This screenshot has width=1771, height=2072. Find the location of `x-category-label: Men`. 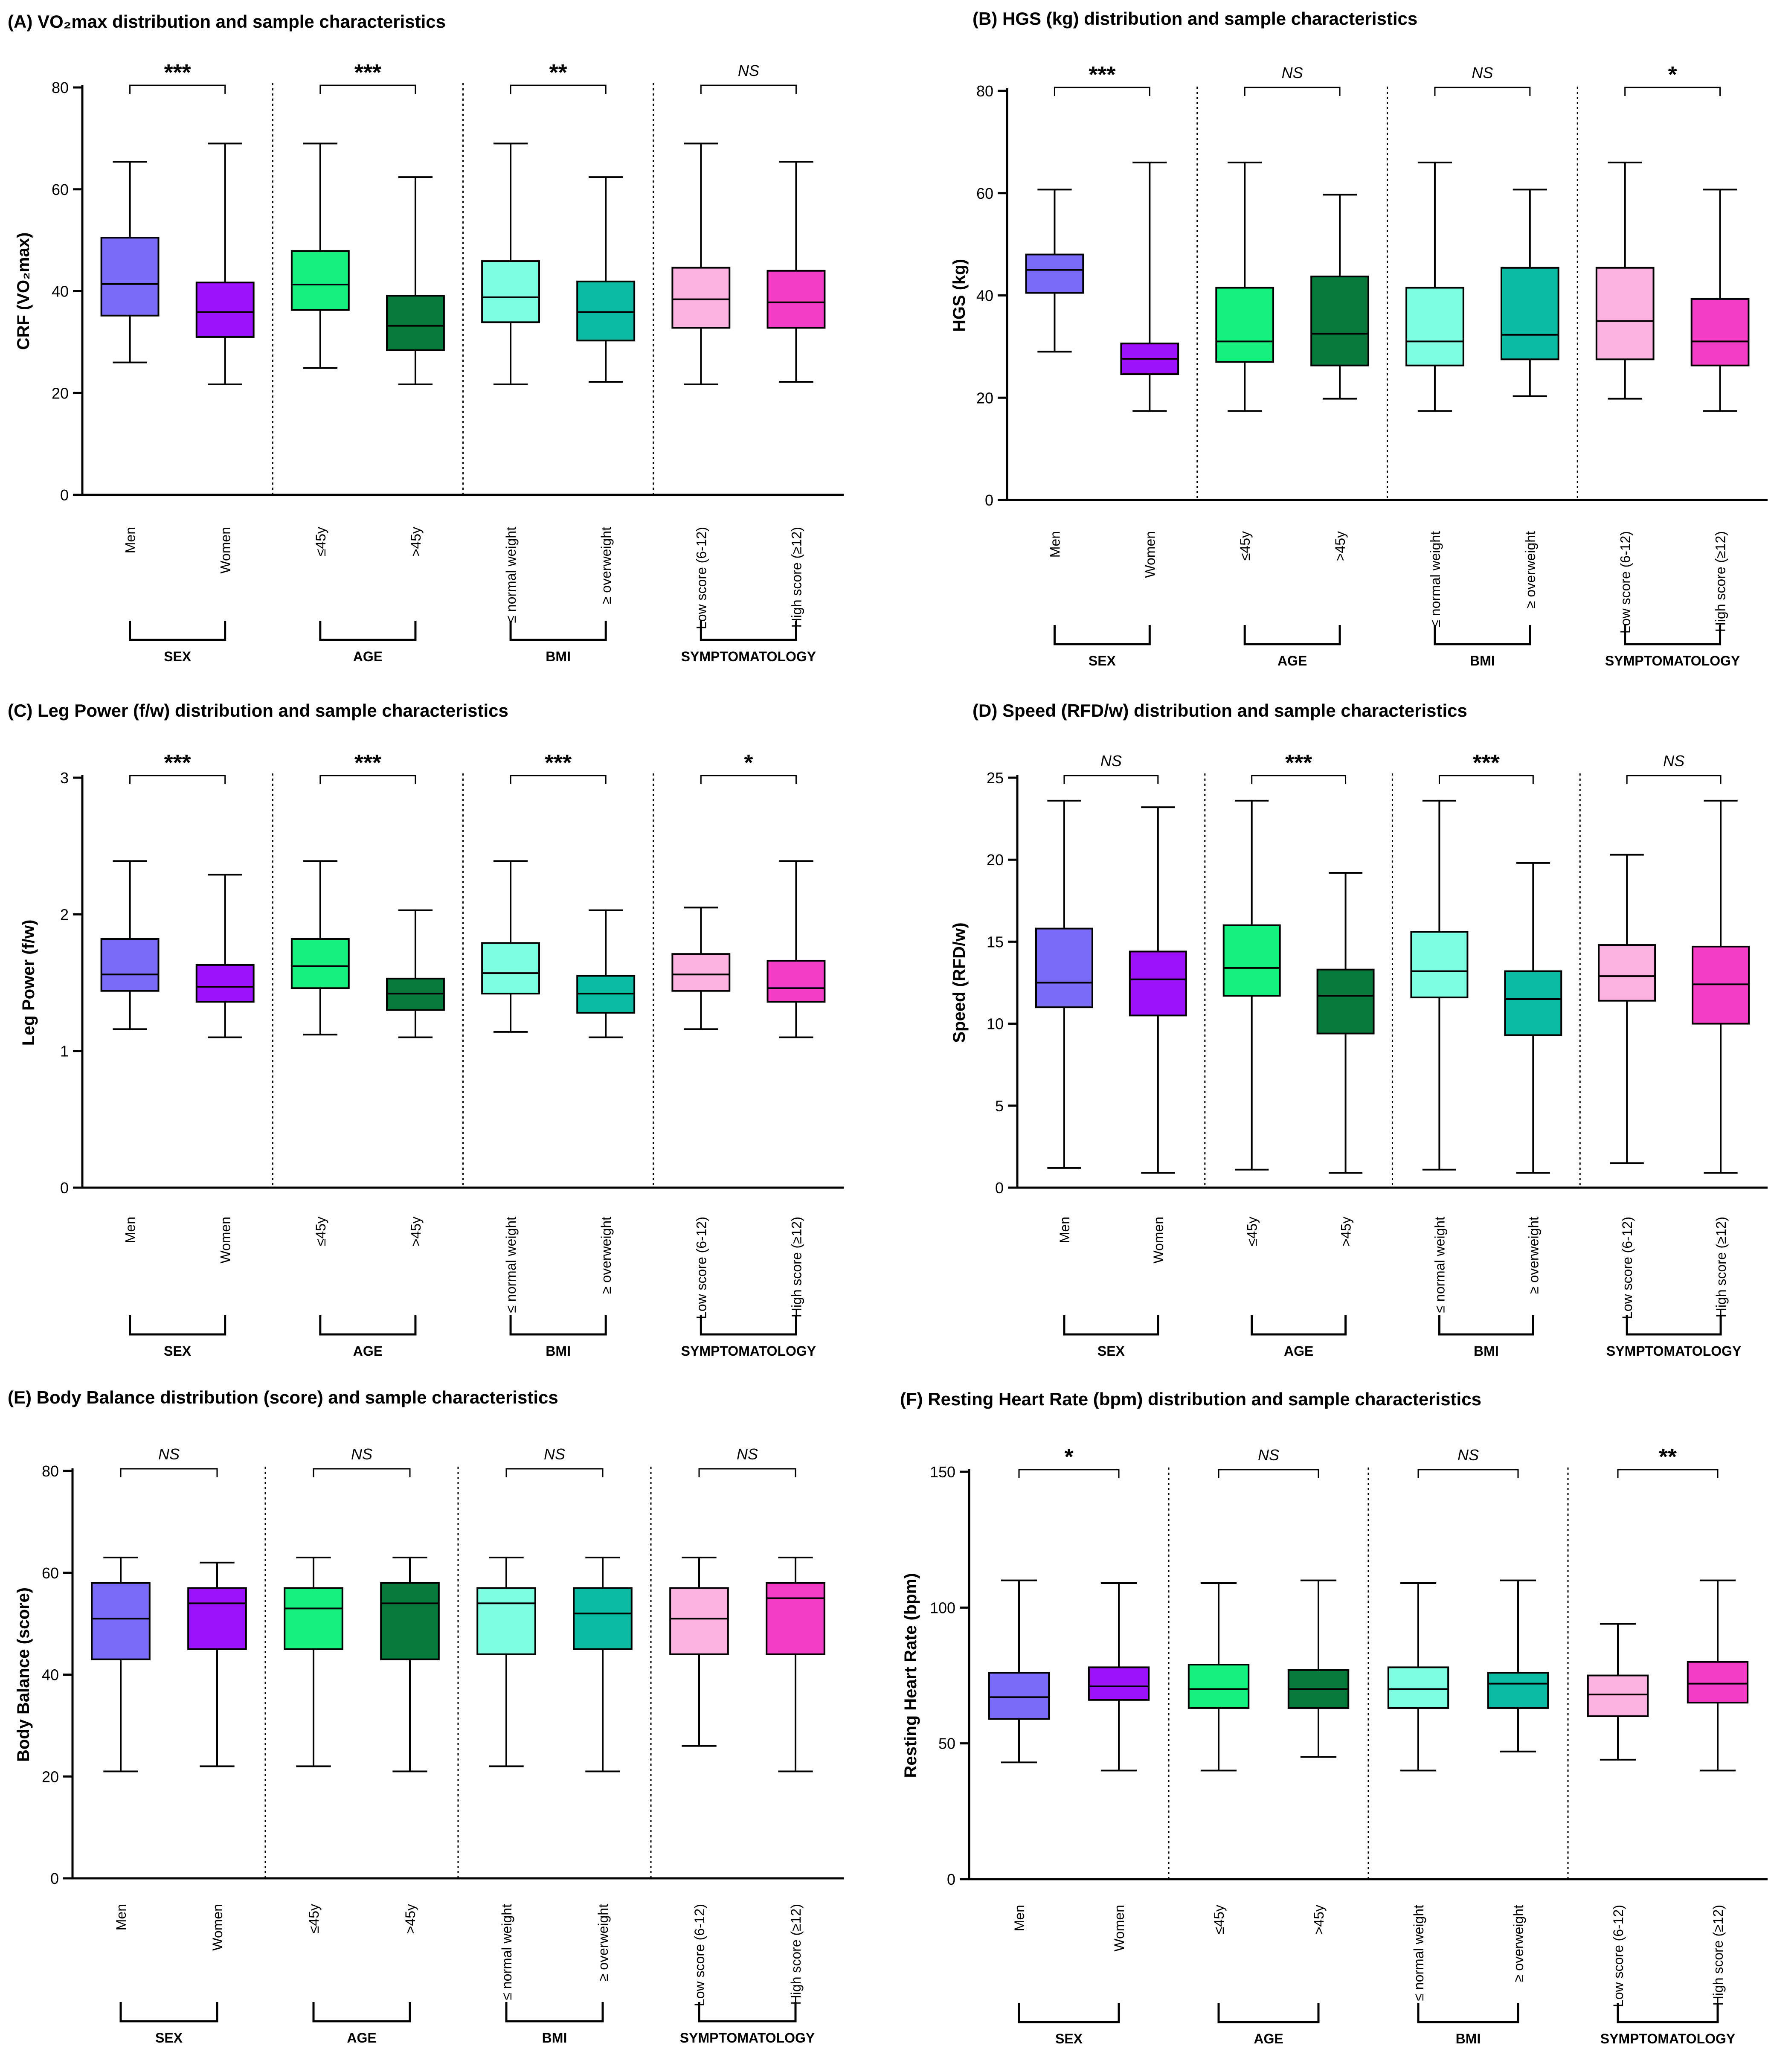

x-category-label: Men is located at coordinates (1065, 1230).